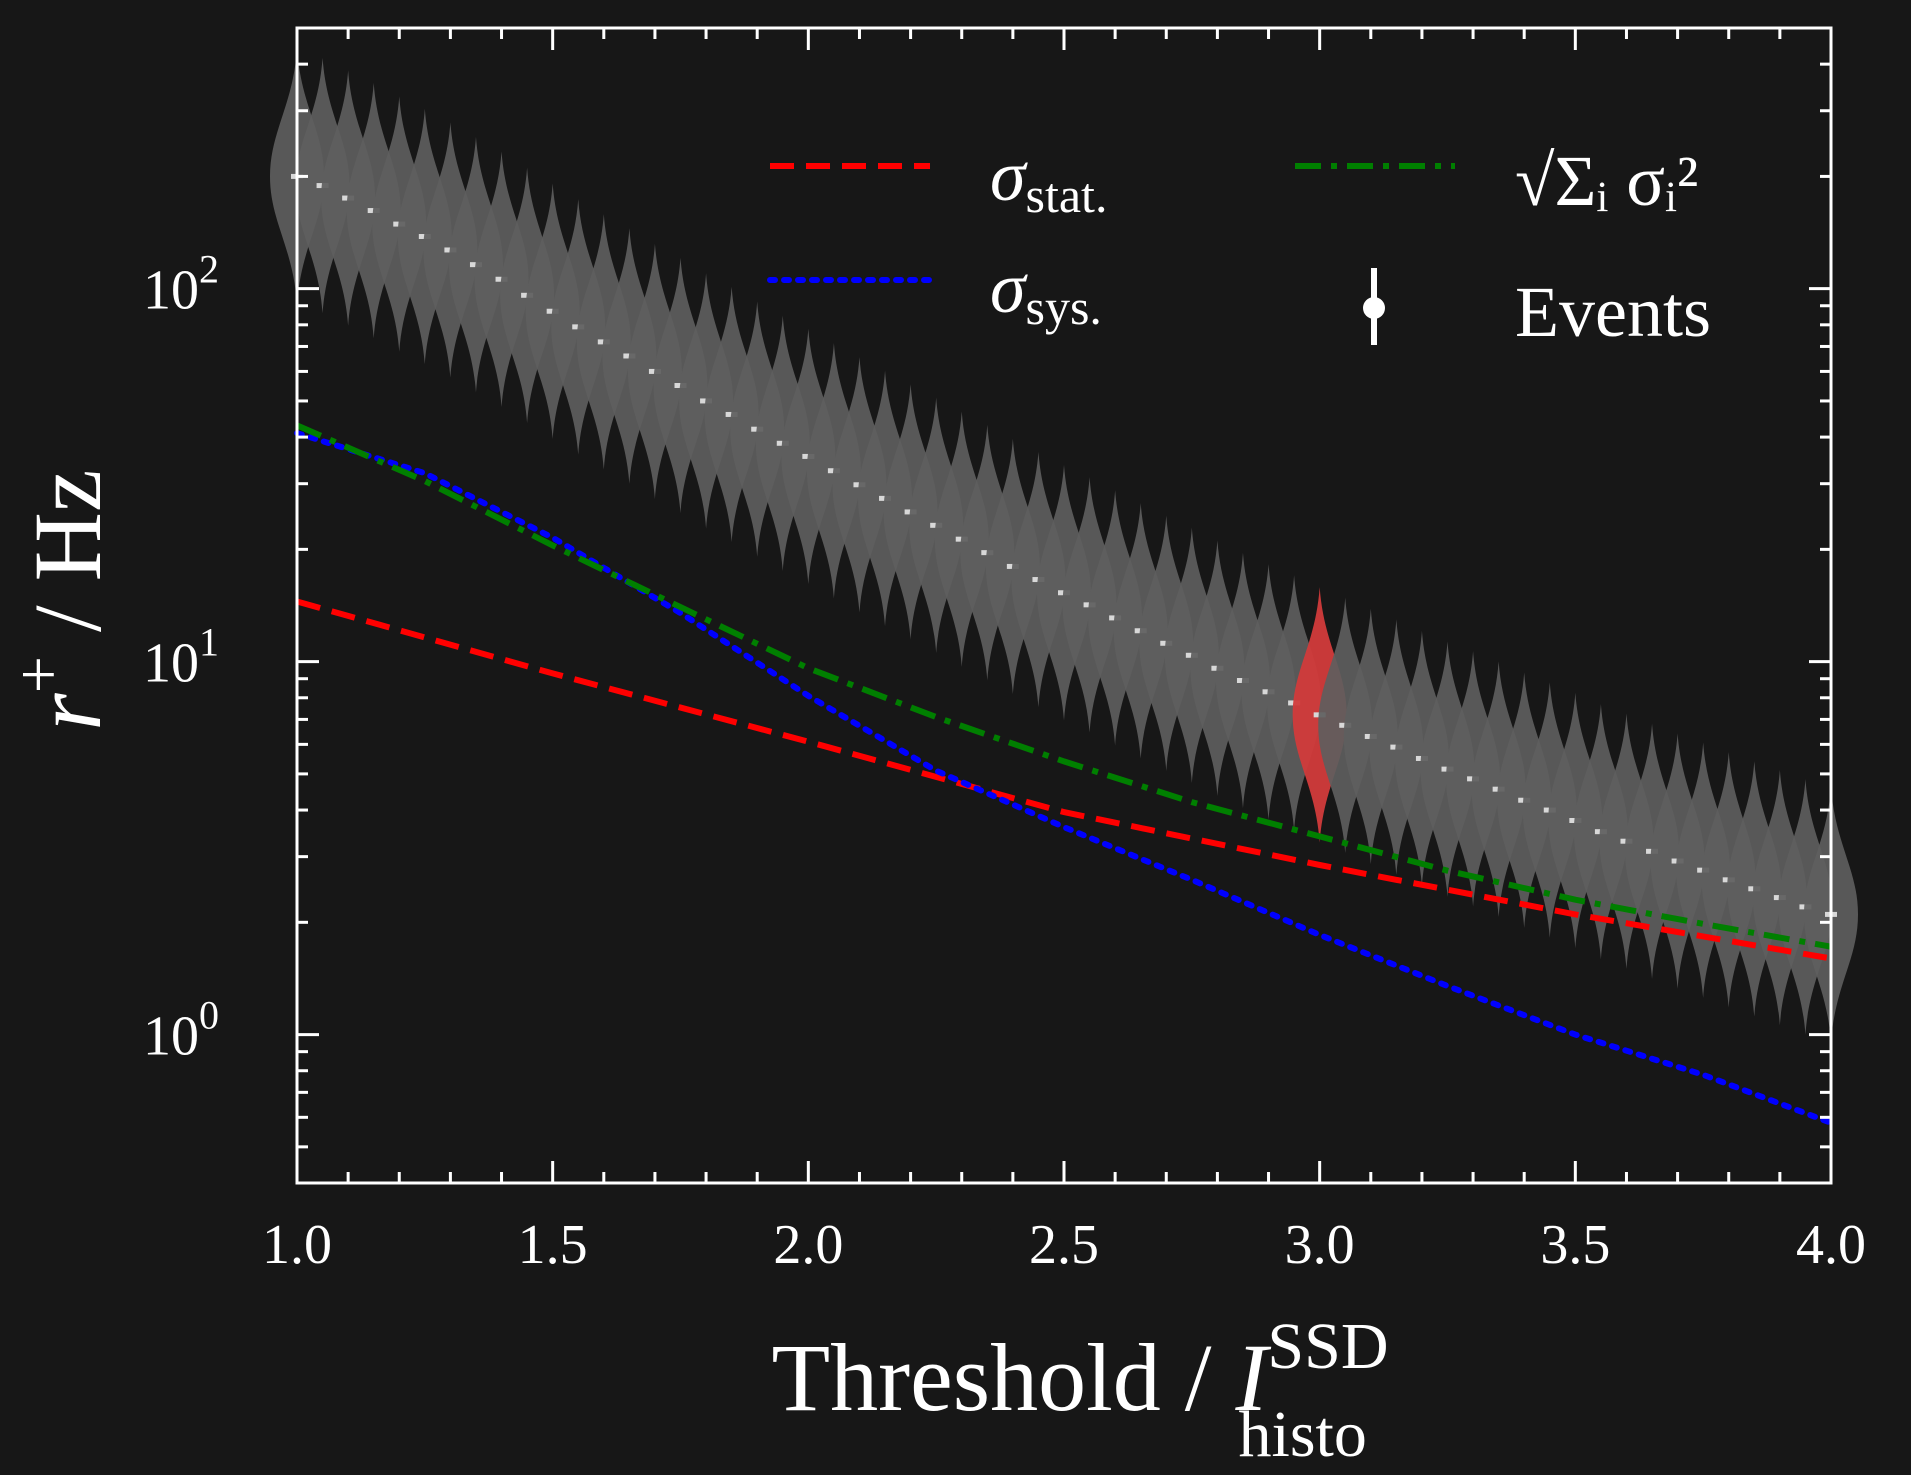  What do you see at coordinates (1046, 291) in the screenshot?
I see `legend-sys-label: σsys.` at bounding box center [1046, 291].